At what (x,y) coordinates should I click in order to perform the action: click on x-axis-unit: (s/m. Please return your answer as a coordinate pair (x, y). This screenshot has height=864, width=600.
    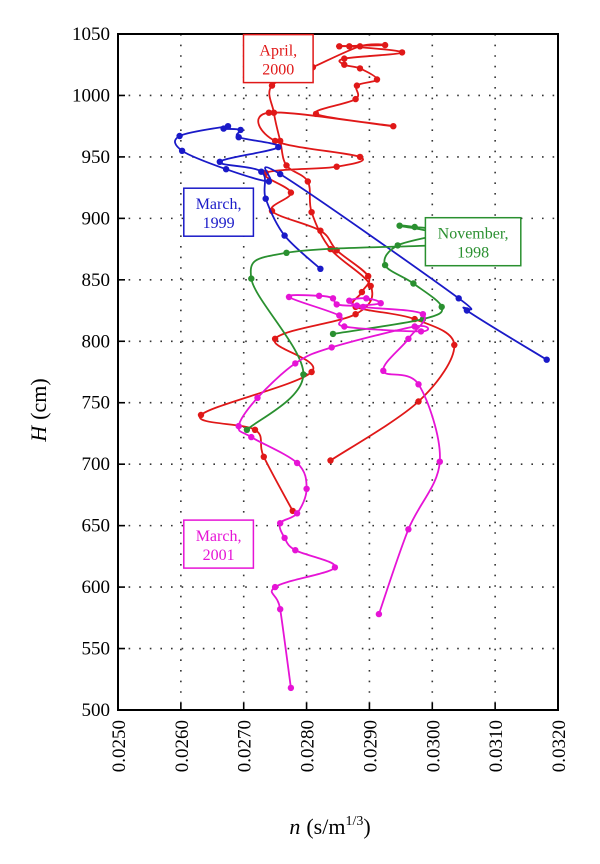
    Looking at the image, I should click on (325, 826).